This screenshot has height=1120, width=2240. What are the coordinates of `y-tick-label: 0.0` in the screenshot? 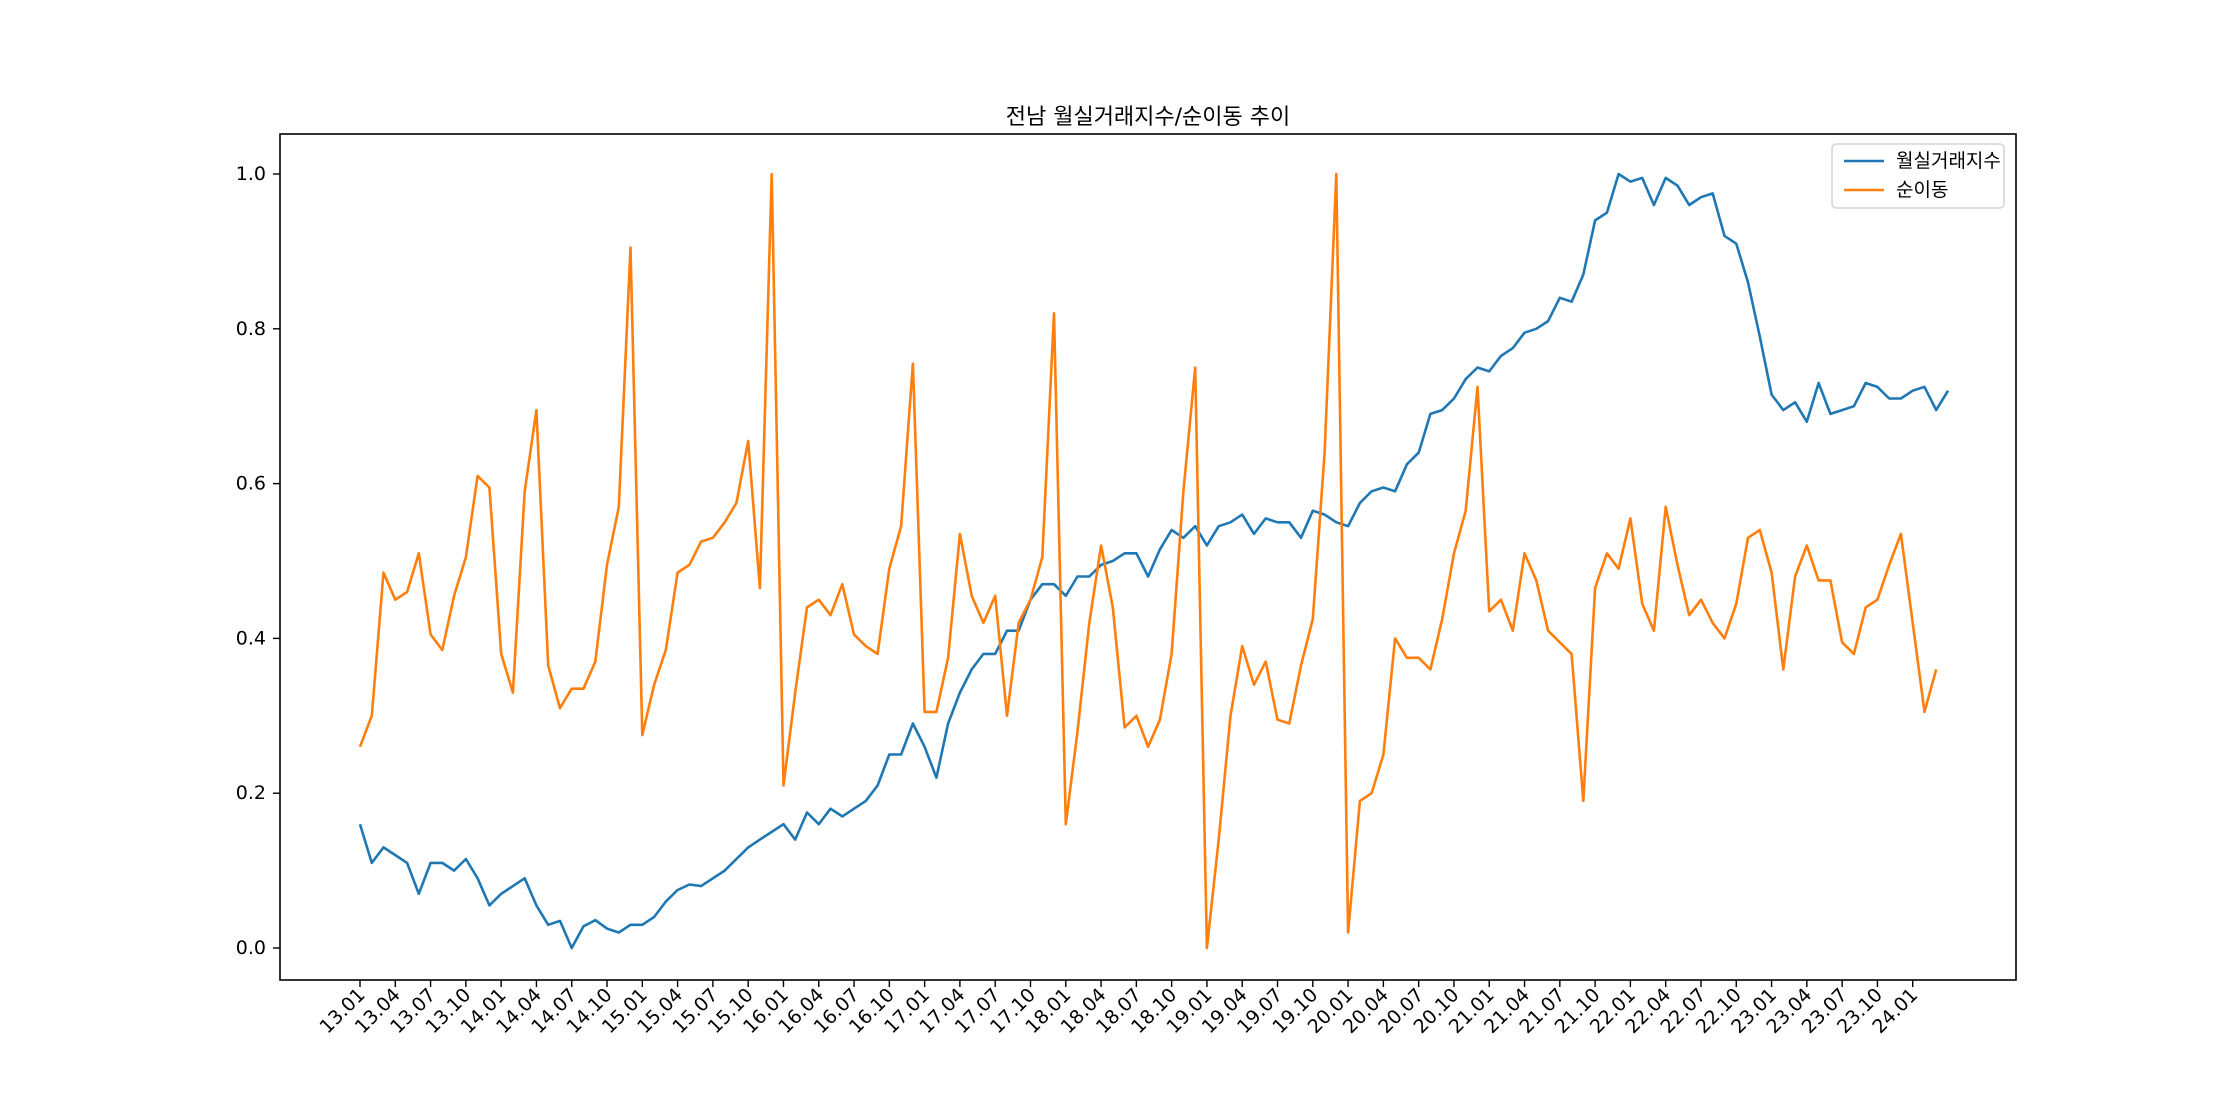 It's located at (251, 948).